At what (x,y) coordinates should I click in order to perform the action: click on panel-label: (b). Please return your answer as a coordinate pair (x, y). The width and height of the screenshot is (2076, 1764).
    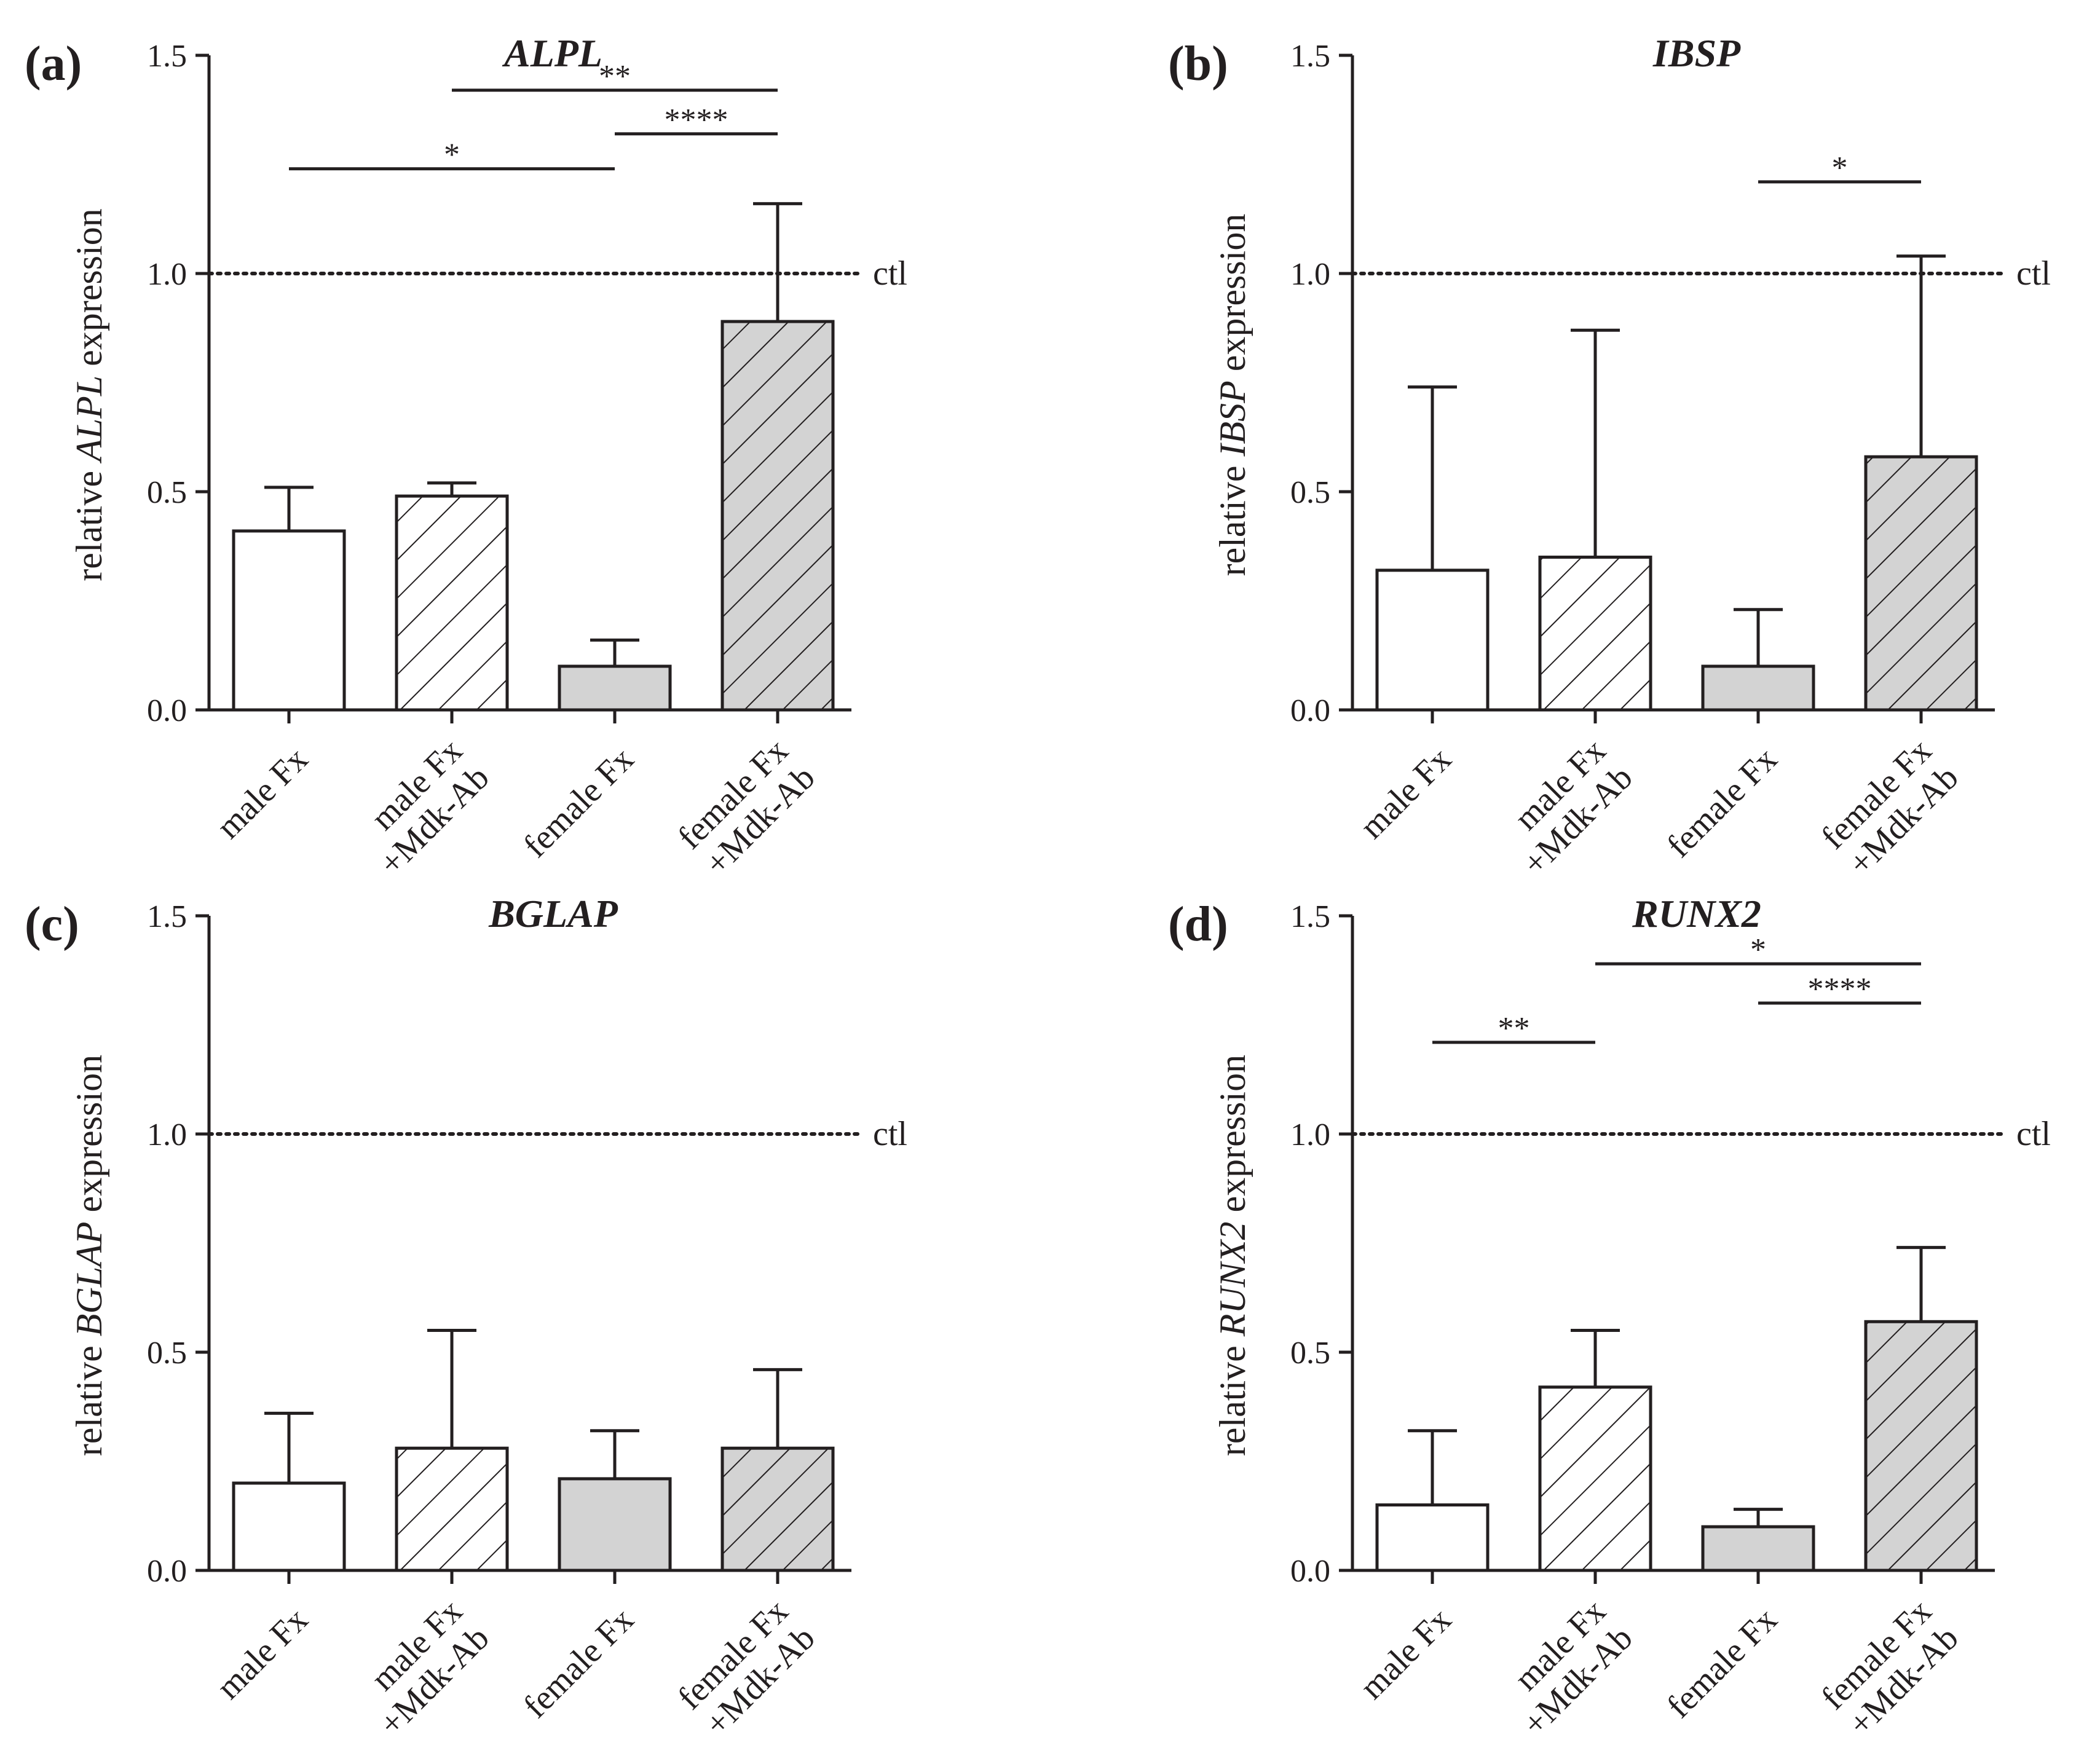
    Looking at the image, I should click on (1198, 64).